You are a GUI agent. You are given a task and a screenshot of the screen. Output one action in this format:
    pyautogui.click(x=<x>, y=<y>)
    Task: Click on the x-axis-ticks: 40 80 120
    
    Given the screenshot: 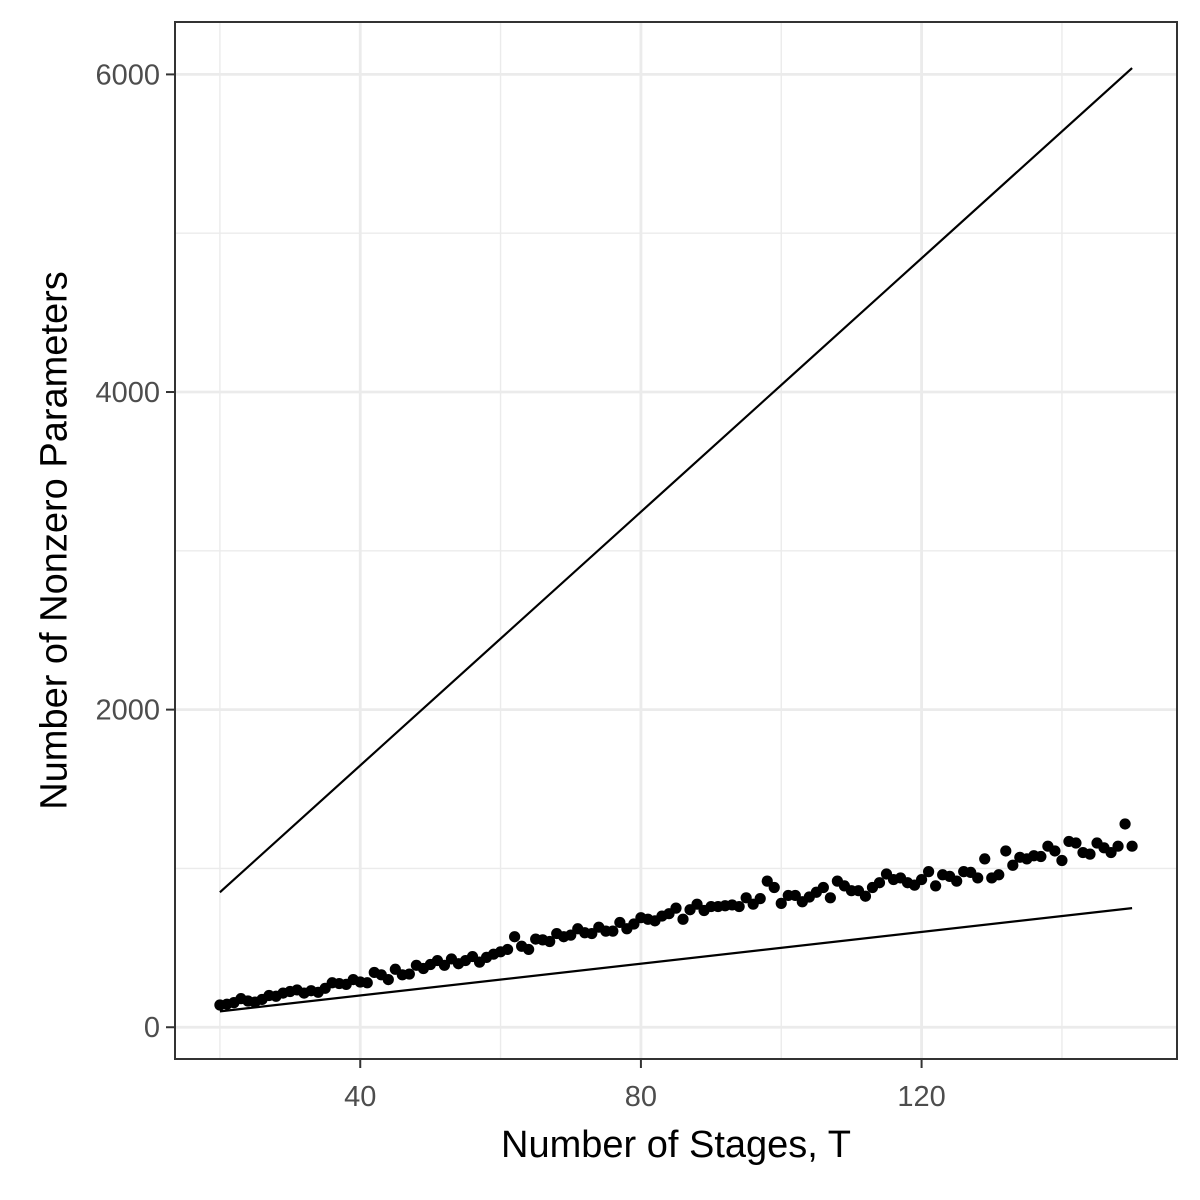 What is the action you would take?
    pyautogui.click(x=645, y=1086)
    